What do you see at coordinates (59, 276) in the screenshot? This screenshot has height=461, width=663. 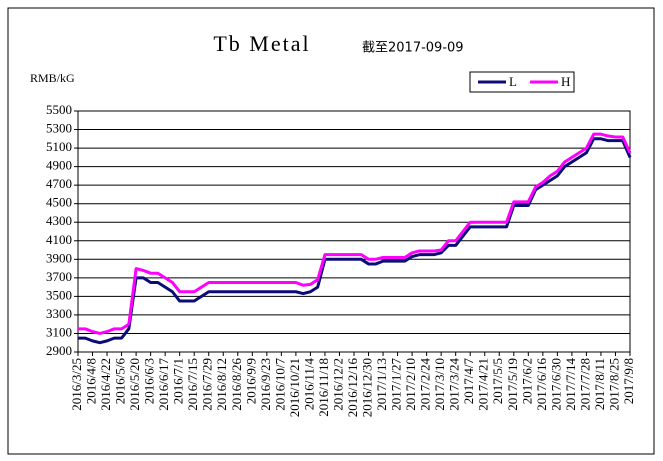 I see `y-tick-label: 3700` at bounding box center [59, 276].